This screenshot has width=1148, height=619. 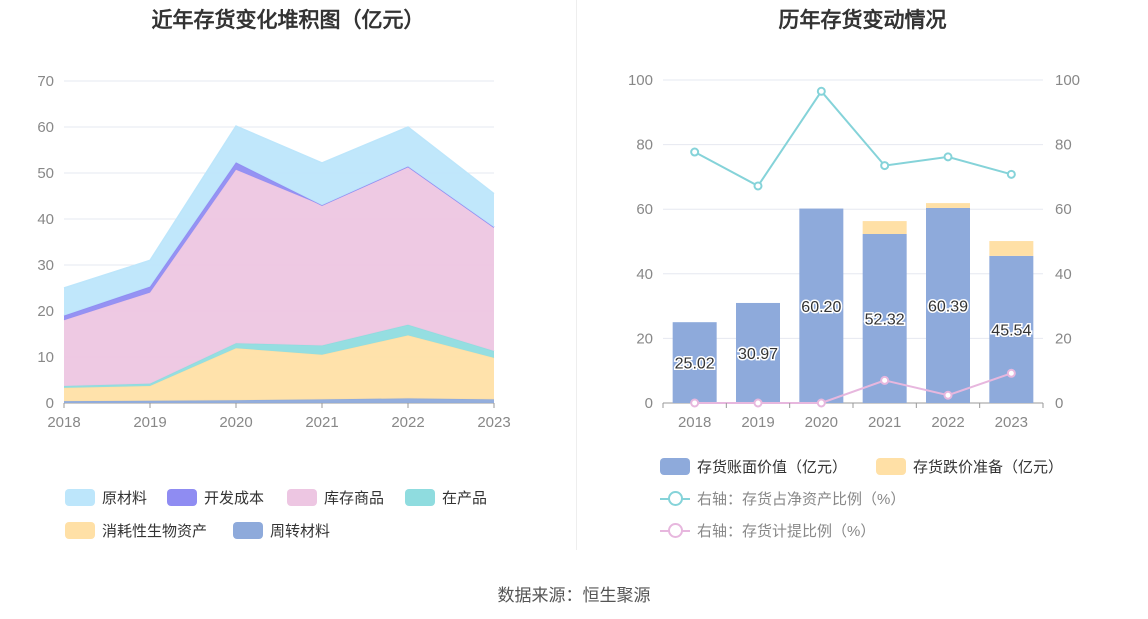 I want to click on legend-label: 存货账面价值（亿元）, so click(x=772, y=467).